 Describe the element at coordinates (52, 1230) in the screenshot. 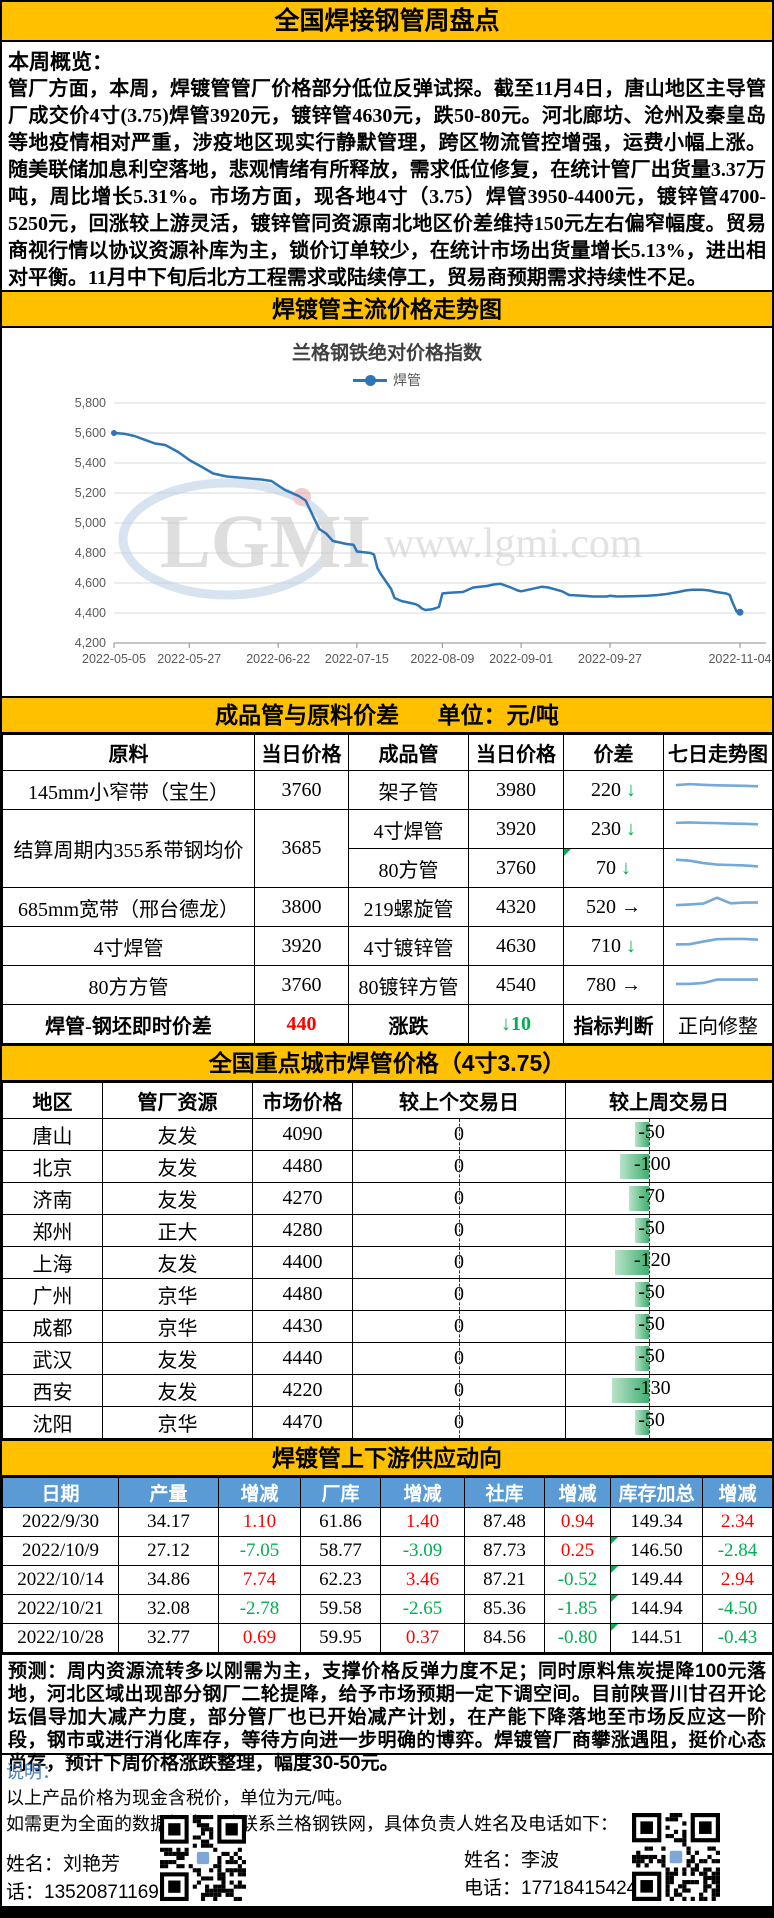

I see `city-name: 郑州` at that location.